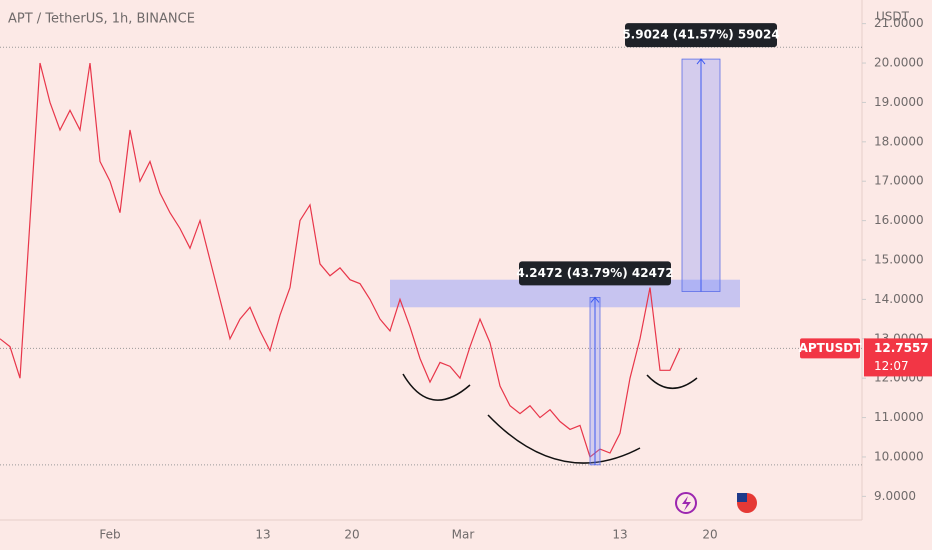  I want to click on measure-label: 5.9024 (41.57%) 59024, so click(700, 35).